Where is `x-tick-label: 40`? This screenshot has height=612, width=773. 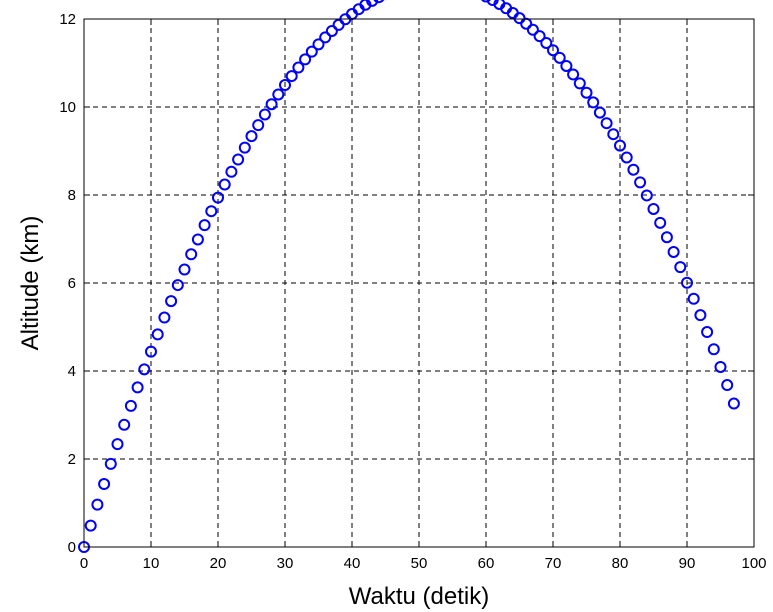
x-tick-label: 40 is located at coordinates (352, 563).